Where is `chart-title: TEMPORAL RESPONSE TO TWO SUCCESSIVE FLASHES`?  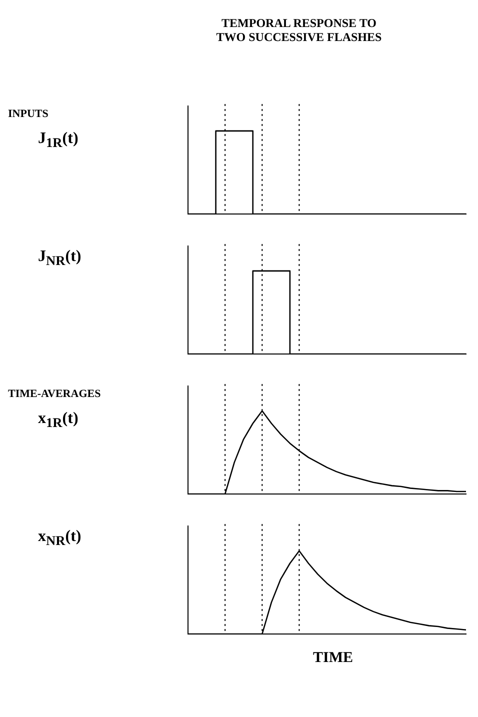
chart-title: TEMPORAL RESPONSE TO TWO SUCCESSIVE FLASHES is located at coordinates (299, 30).